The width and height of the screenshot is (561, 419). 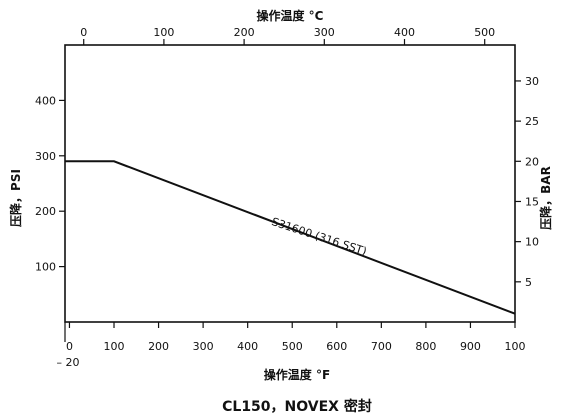 What do you see at coordinates (532, 121) in the screenshot?
I see `y-right-tick-label-4: 25` at bounding box center [532, 121].